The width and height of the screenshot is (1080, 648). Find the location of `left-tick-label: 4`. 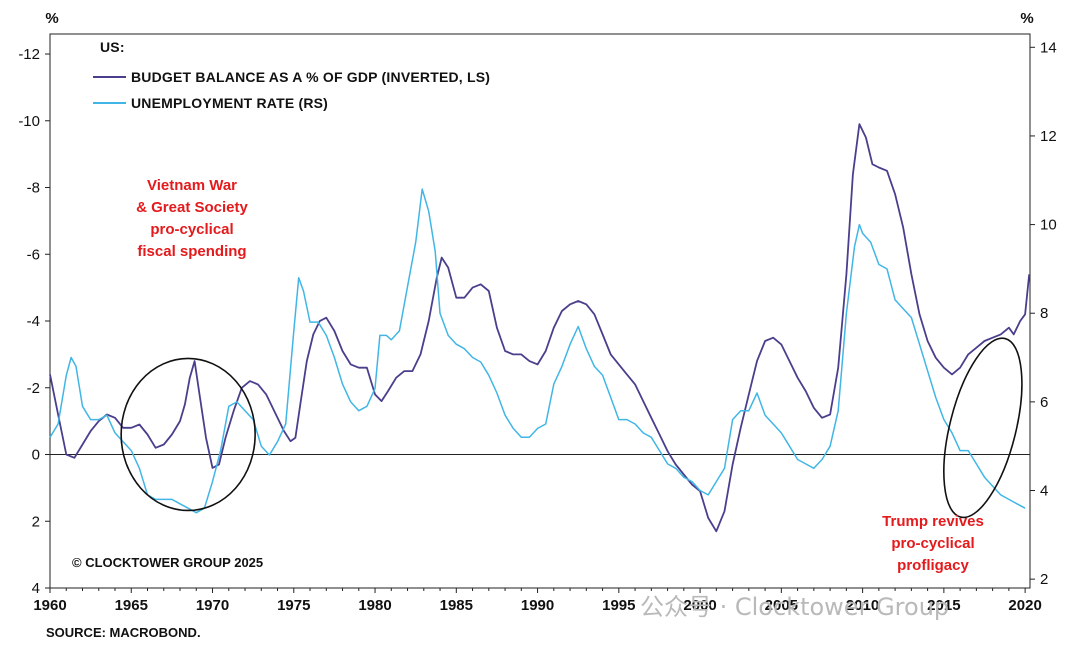

left-tick-label: 4 is located at coordinates (36, 588).